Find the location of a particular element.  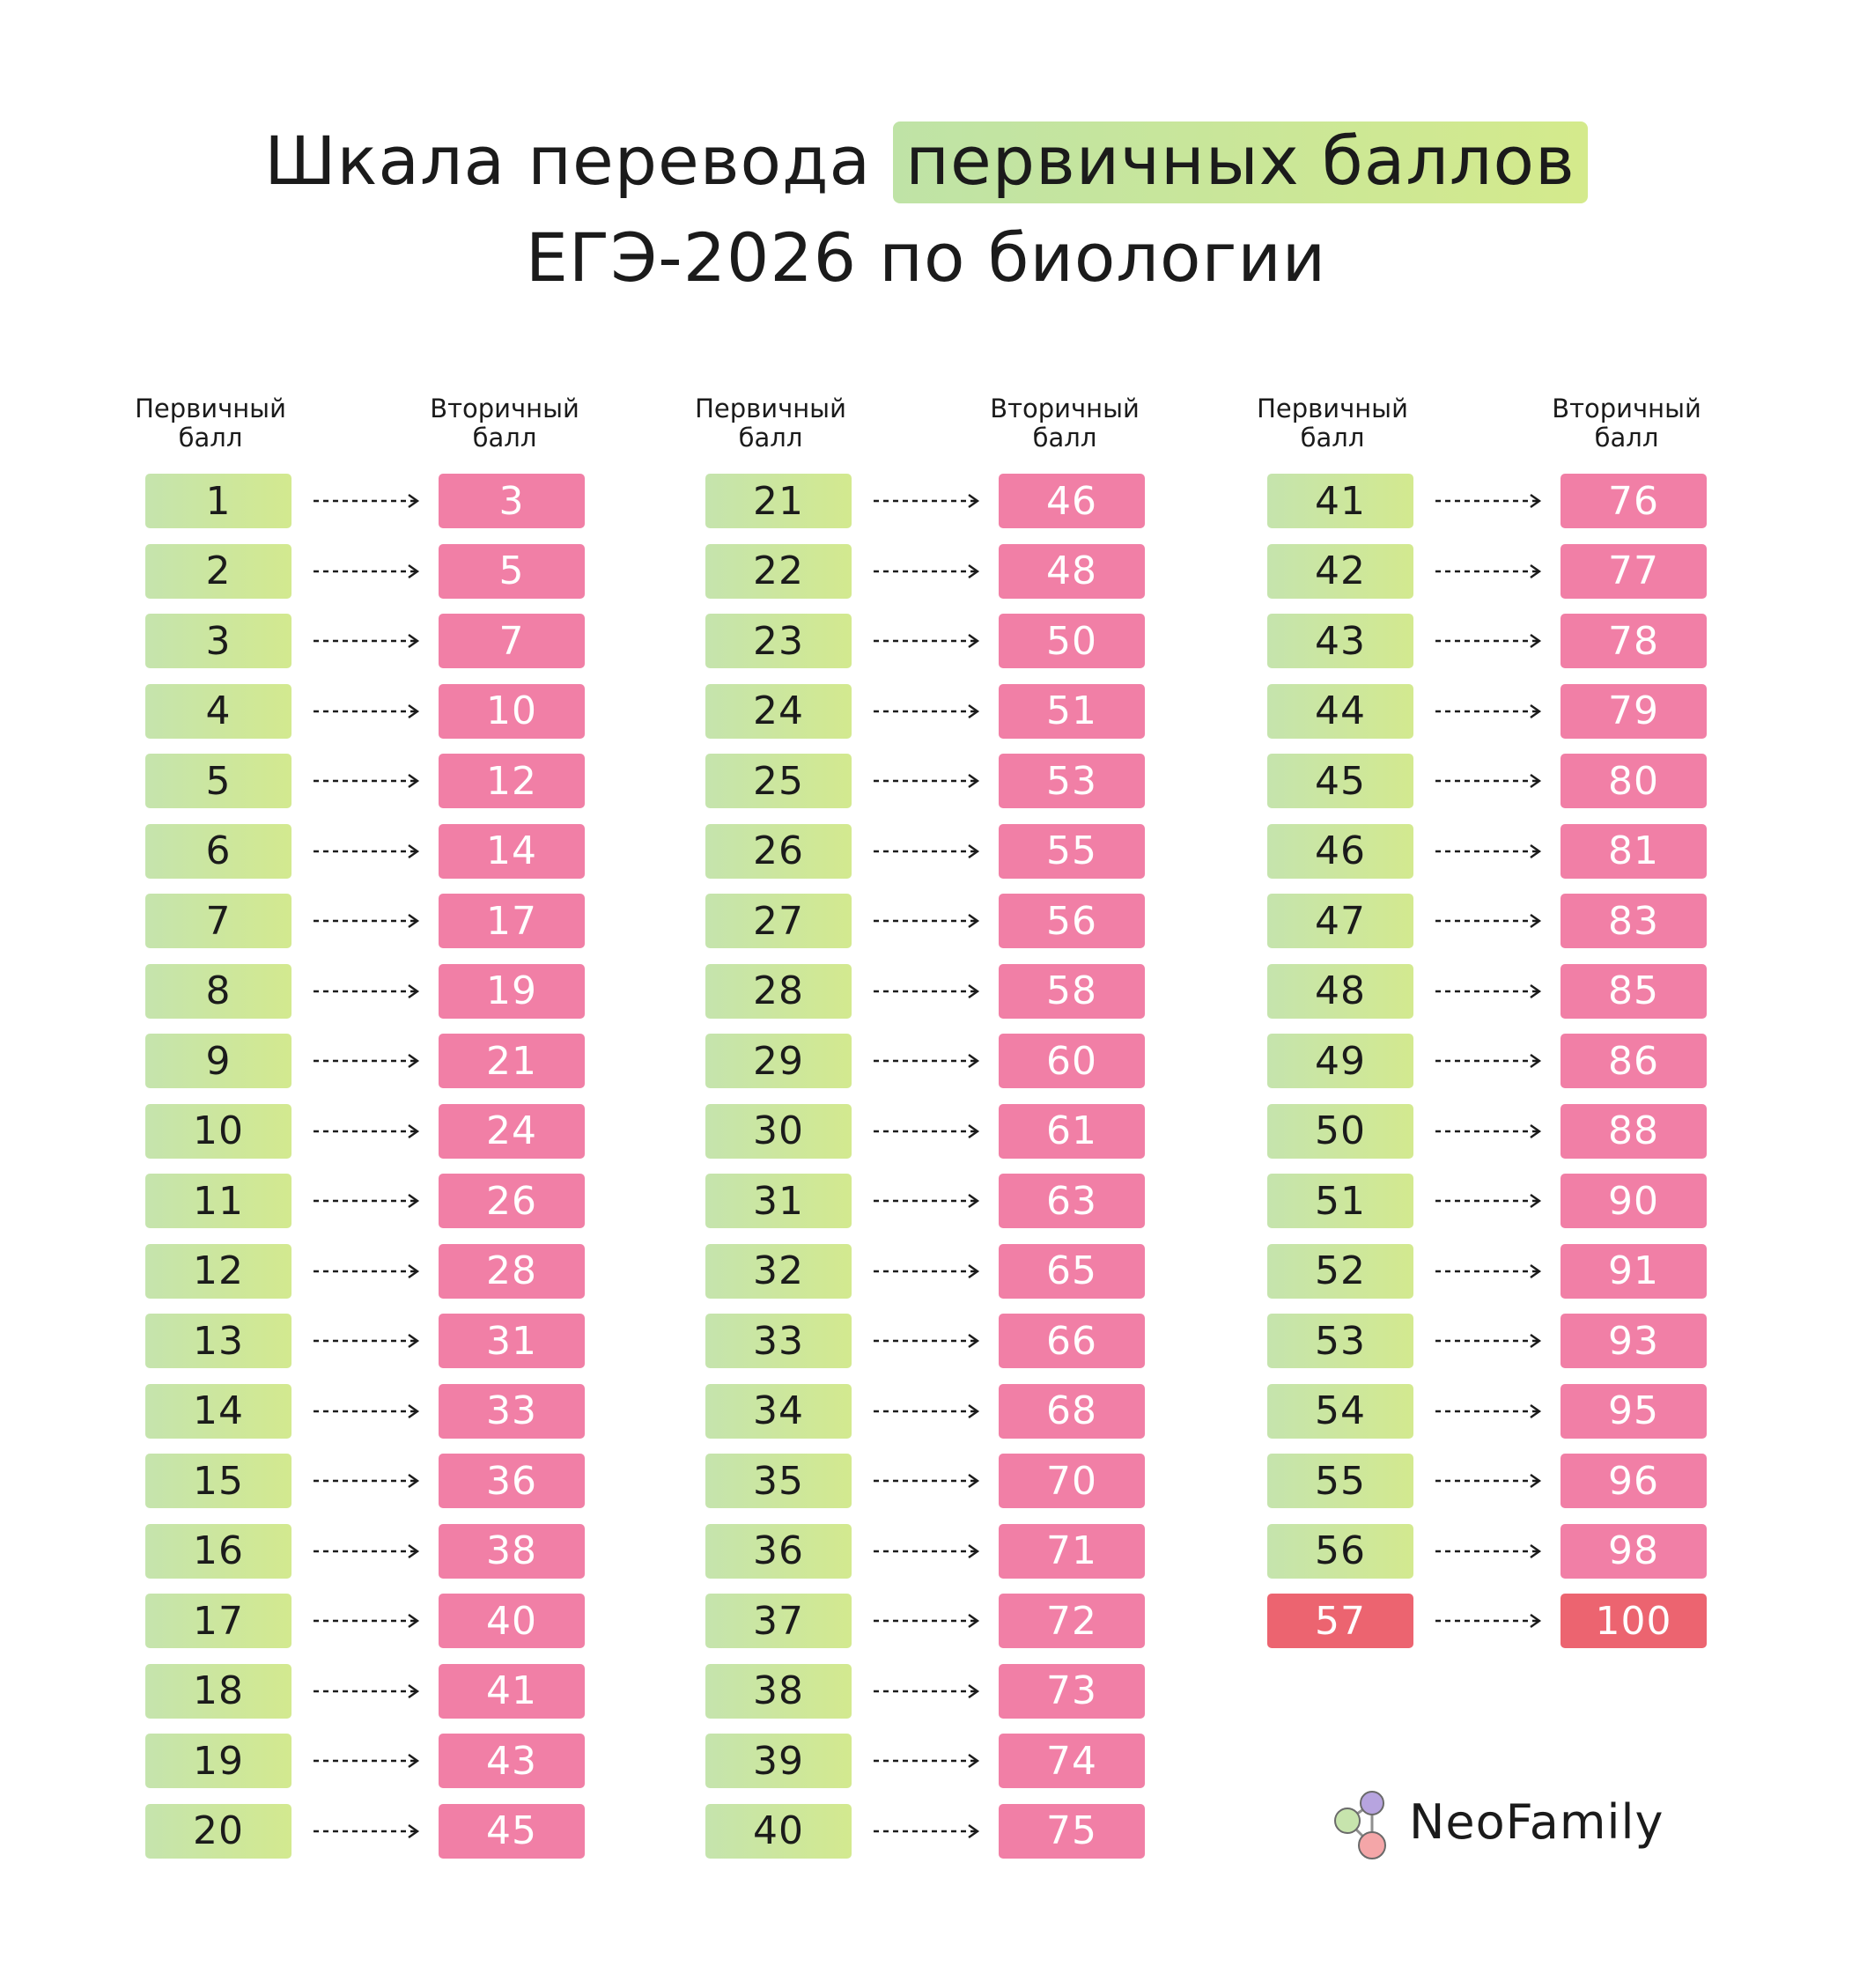

table-row: 32 65 is located at coordinates (948, 1271).